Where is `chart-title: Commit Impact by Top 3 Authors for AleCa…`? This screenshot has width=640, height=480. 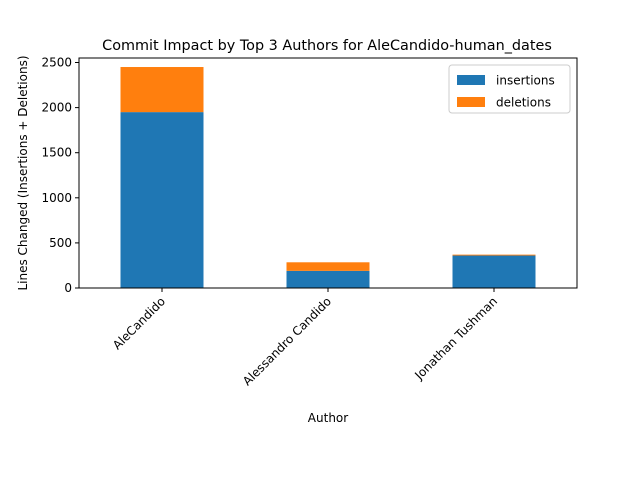 chart-title: Commit Impact by Top 3 Authors for AleCa… is located at coordinates (327, 46).